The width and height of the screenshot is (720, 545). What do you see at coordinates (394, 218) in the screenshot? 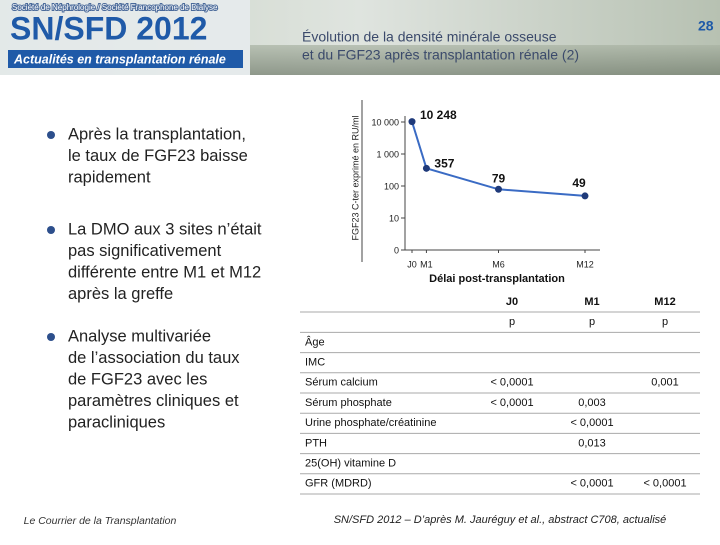
I see `y-tick-label: 10` at bounding box center [394, 218].